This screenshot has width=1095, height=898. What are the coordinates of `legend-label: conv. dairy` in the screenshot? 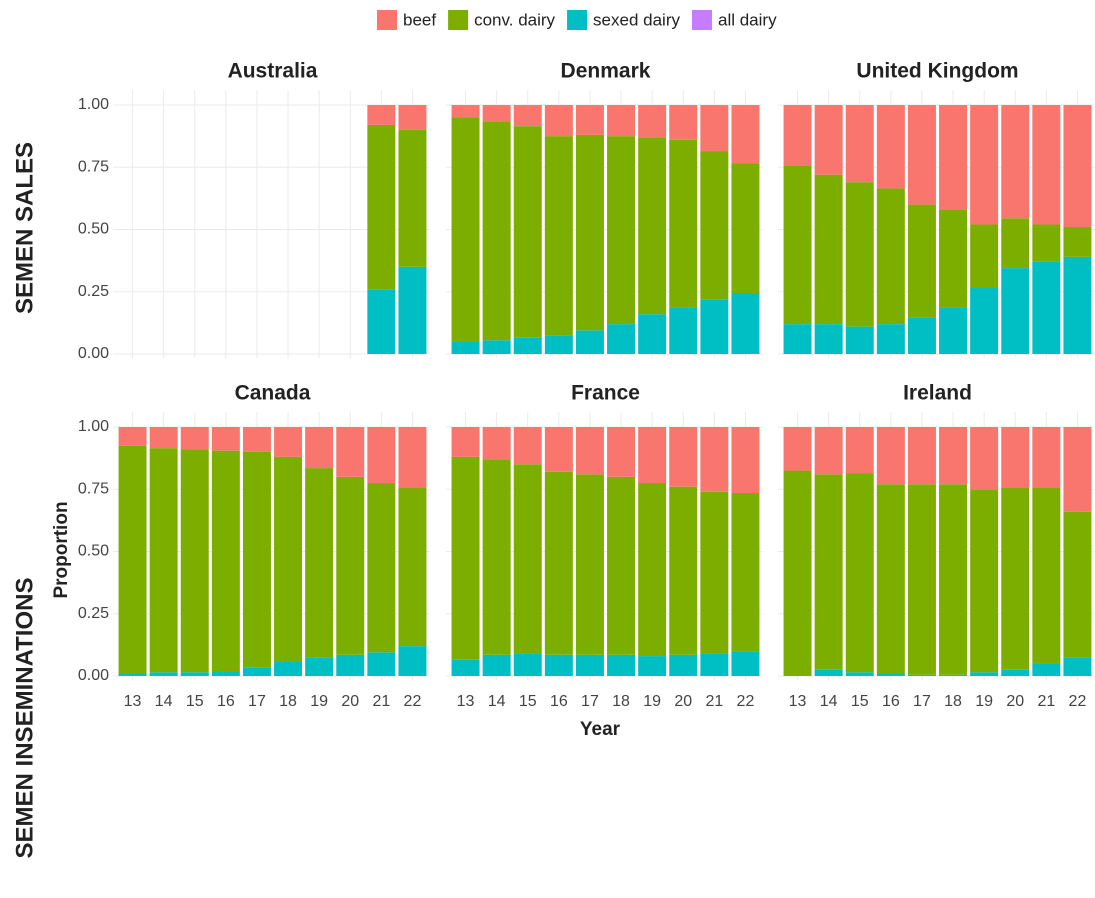 It's located at (514, 19).